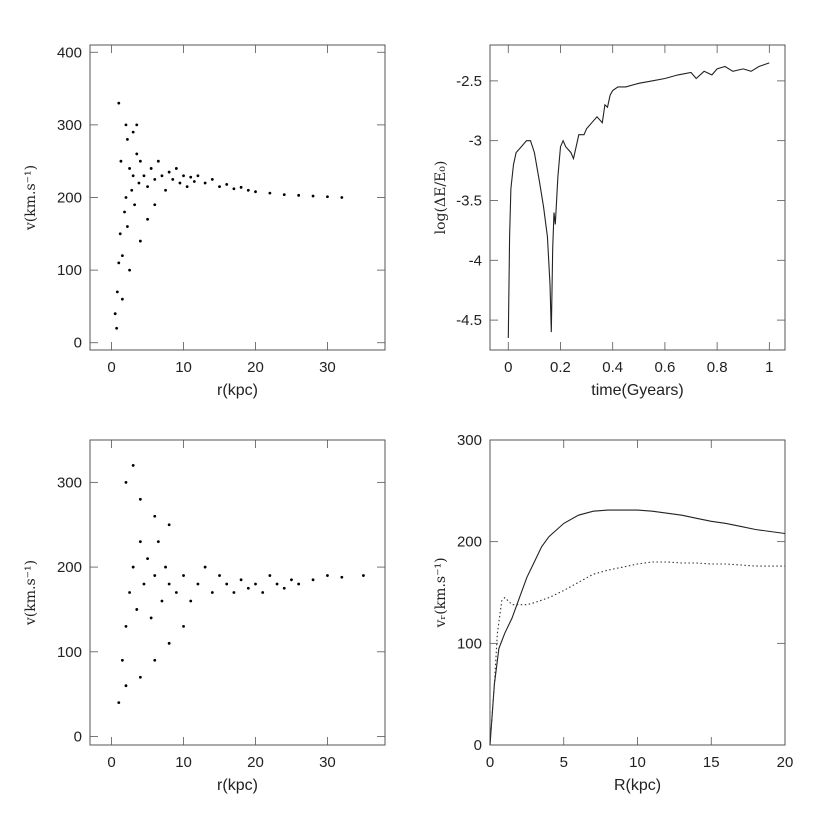 This screenshot has width=831, height=830. Describe the element at coordinates (69, 52) in the screenshot. I see `y-tick-label: 400` at that location.